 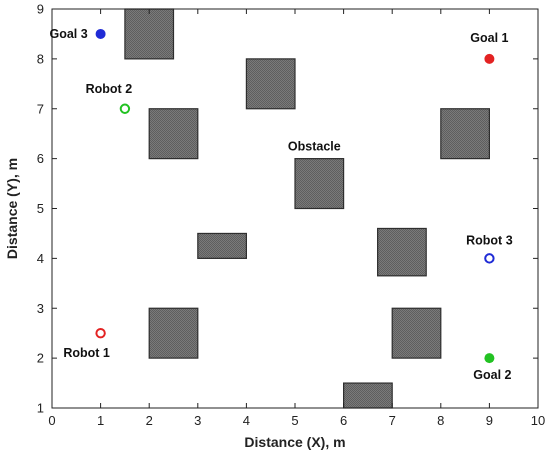 What do you see at coordinates (489, 38) in the screenshot?
I see `annotation-goal-1: Goal 1` at bounding box center [489, 38].